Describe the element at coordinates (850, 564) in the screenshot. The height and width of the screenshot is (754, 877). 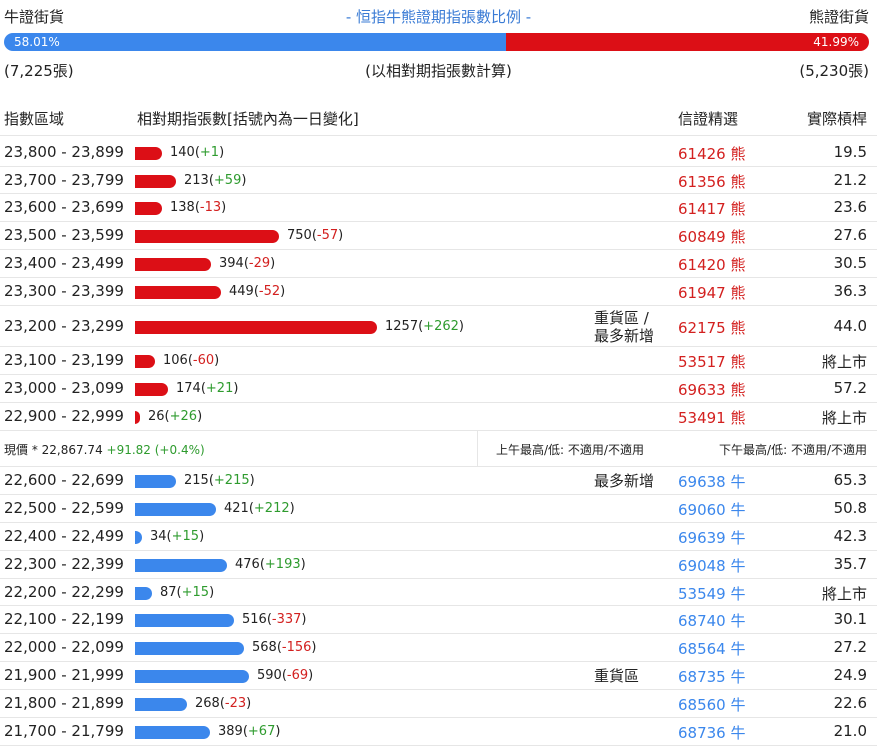
I see `effective-leverage: 35.7` at that location.